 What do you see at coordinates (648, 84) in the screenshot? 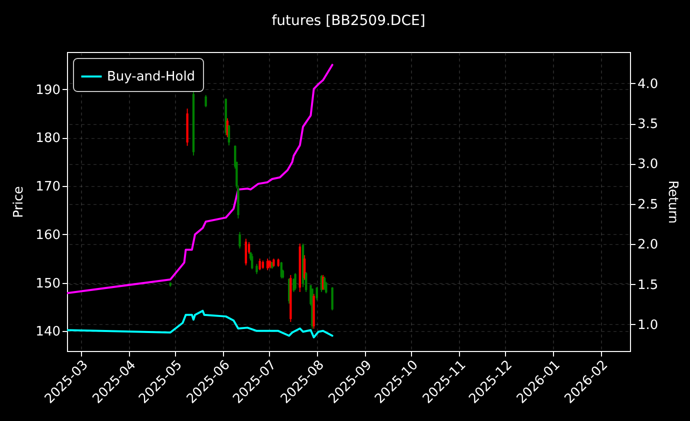
I see `y2-tick-label: 4.0` at bounding box center [648, 84].